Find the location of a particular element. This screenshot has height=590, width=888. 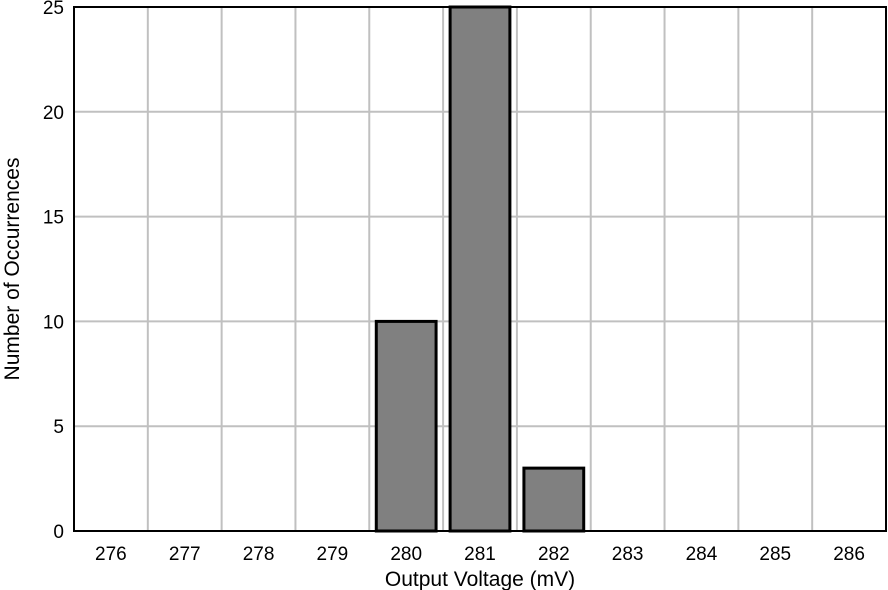

y-tick-label: 5 is located at coordinates (58, 427).